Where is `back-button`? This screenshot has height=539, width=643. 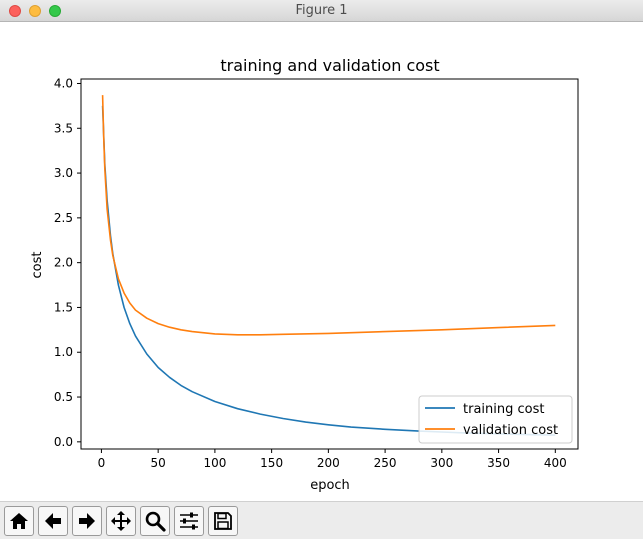 back-button is located at coordinates (53, 521).